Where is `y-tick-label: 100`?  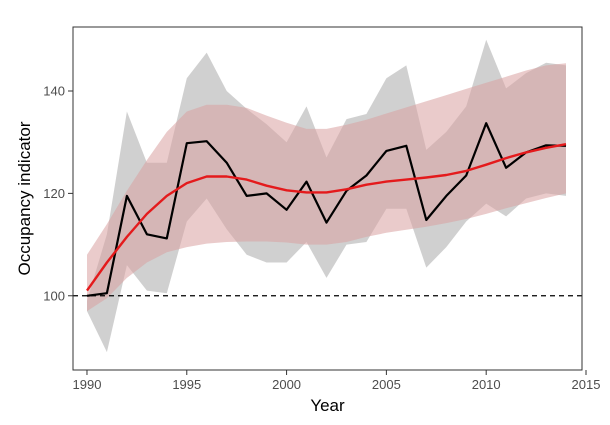 y-tick-label: 100 is located at coordinates (54, 295).